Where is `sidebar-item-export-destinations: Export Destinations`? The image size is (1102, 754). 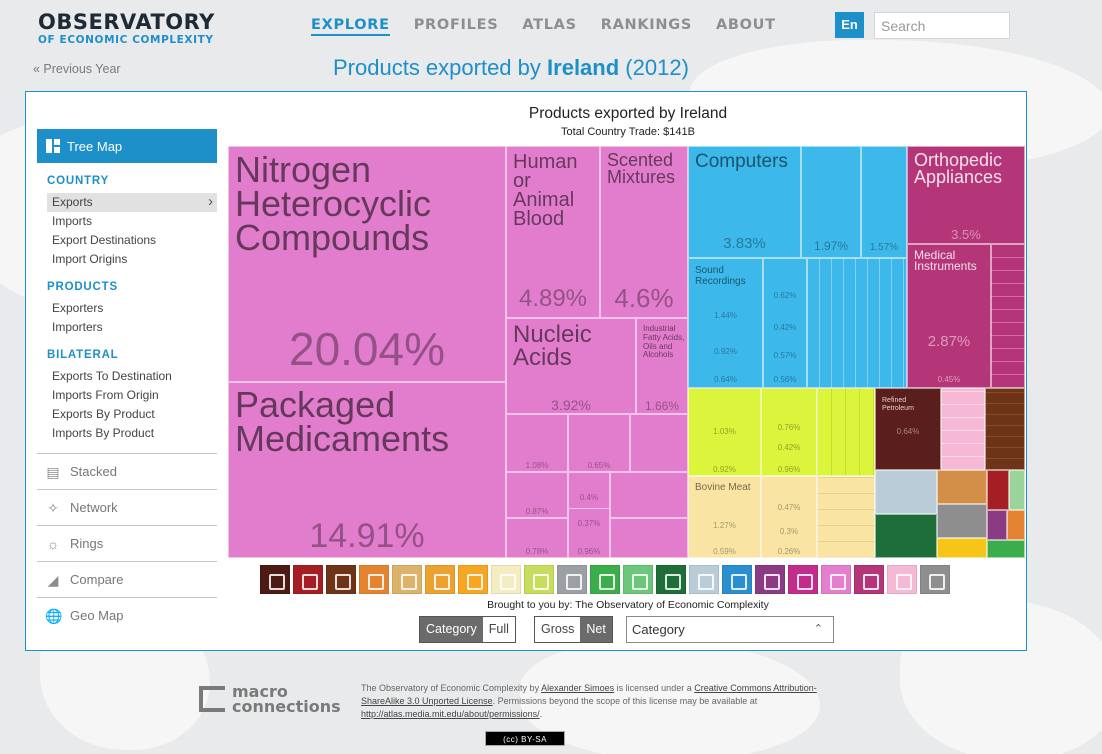
sidebar-item-export-destinations: Export Destinations is located at coordinates (104, 240).